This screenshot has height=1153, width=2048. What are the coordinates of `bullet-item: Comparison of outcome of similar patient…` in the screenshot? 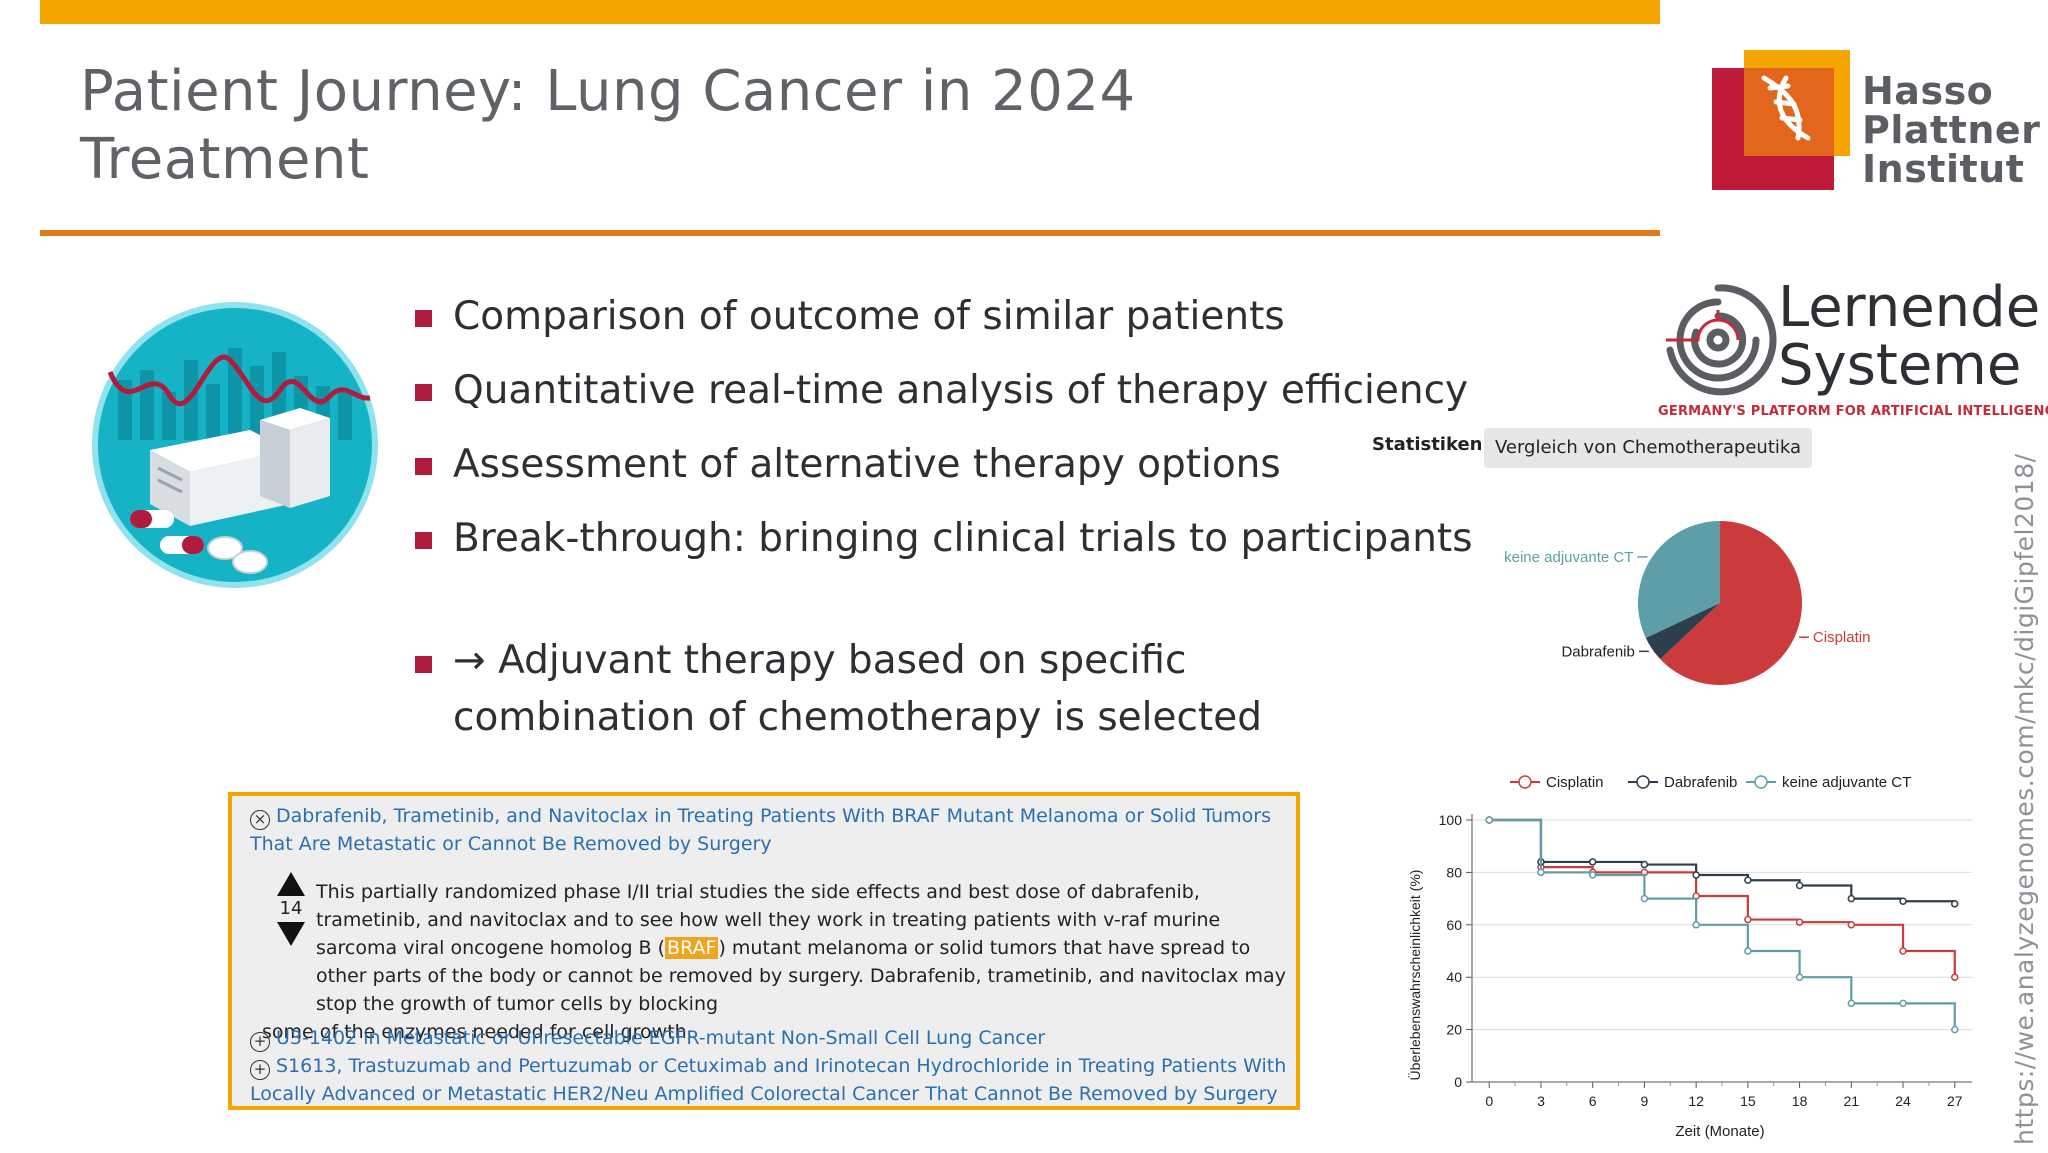 It's located at (895, 317).